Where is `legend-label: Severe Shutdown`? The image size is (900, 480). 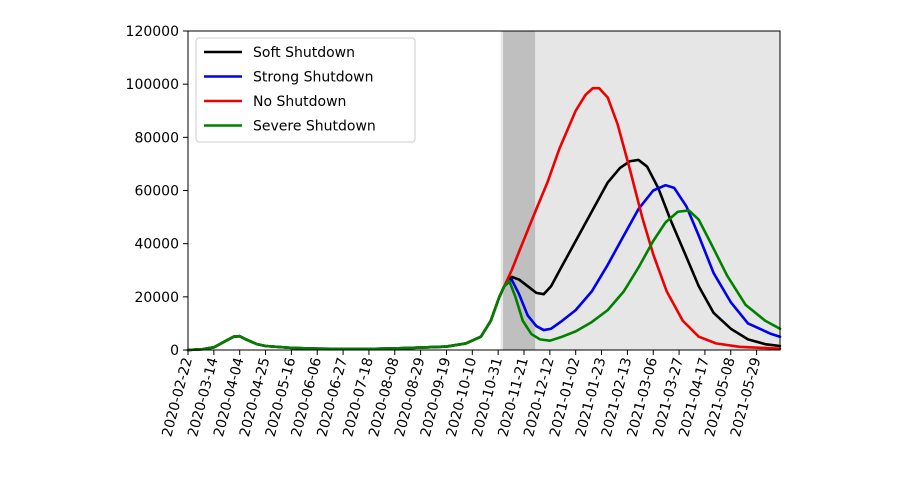 legend-label: Severe Shutdown is located at coordinates (314, 127).